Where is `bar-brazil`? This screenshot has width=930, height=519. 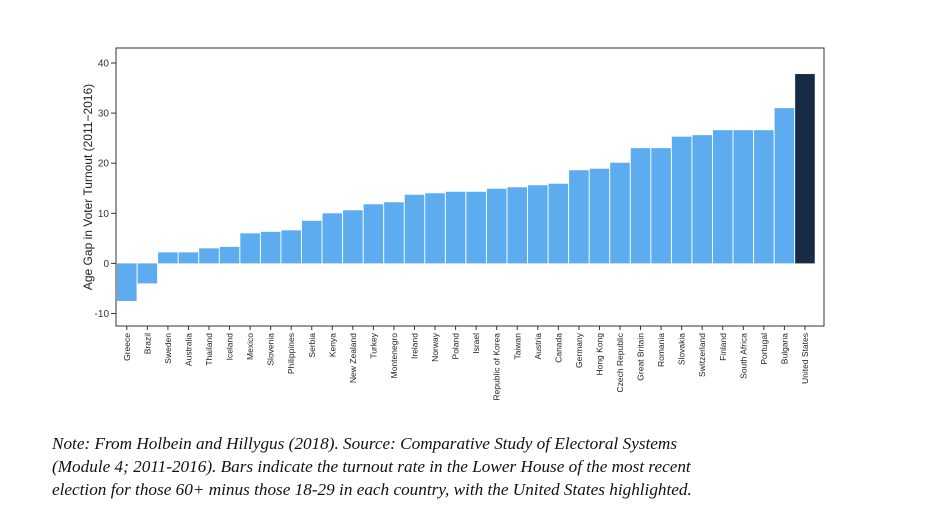 bar-brazil is located at coordinates (147, 273).